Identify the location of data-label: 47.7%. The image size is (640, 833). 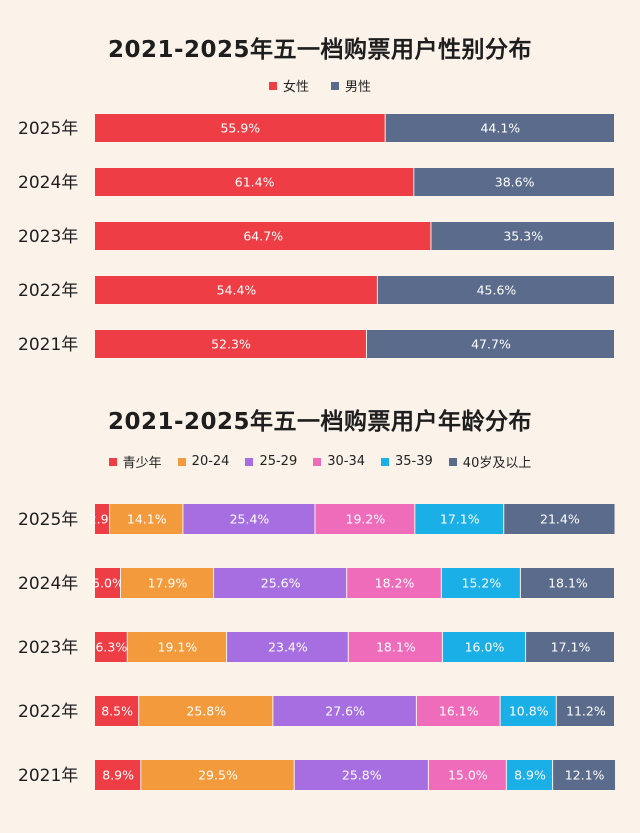
(491, 344).